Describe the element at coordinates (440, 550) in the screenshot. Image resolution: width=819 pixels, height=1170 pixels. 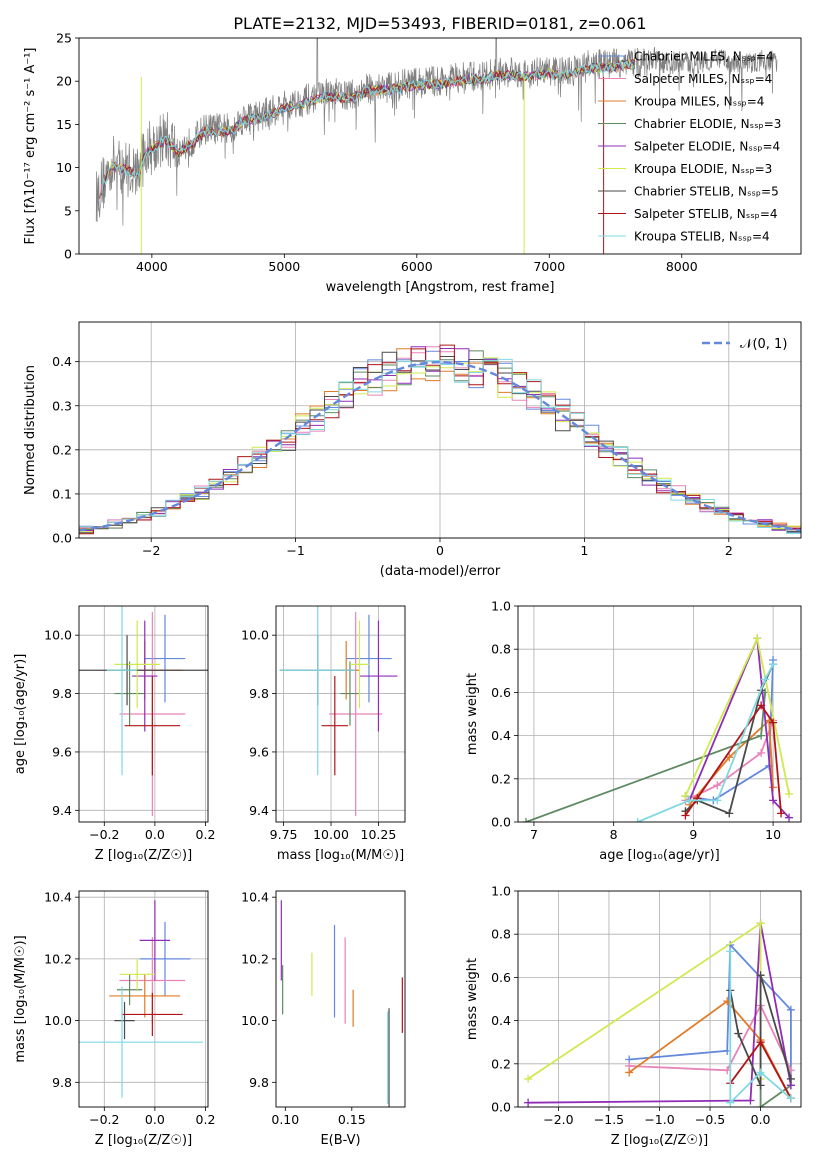
I see `tick-label-x: 0` at that location.